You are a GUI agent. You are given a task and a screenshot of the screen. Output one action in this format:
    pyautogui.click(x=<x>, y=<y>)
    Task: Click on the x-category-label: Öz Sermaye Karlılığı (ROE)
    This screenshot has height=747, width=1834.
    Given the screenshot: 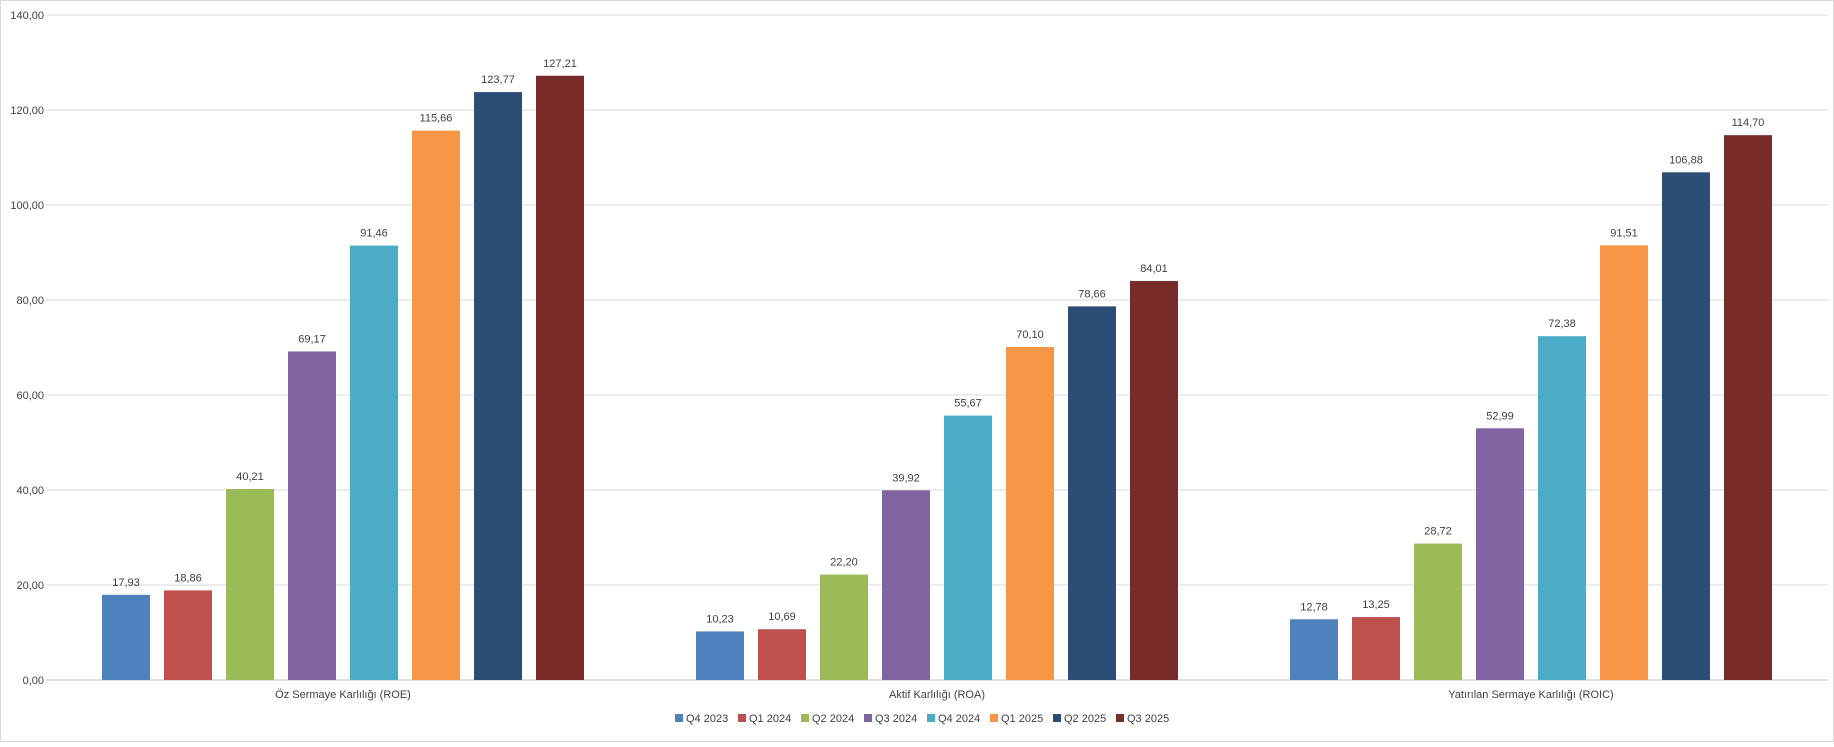 What is the action you would take?
    pyautogui.click(x=343, y=695)
    